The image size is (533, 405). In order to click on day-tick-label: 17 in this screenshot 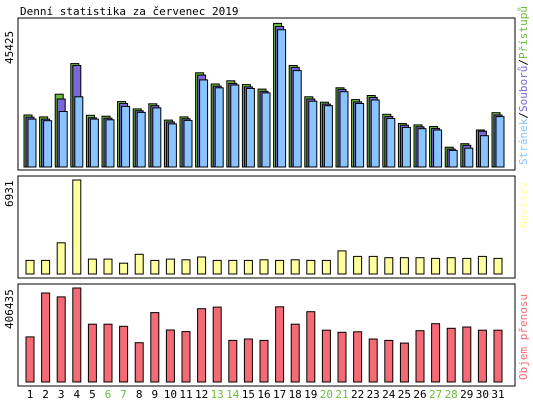, I will do `click(279, 394)`.